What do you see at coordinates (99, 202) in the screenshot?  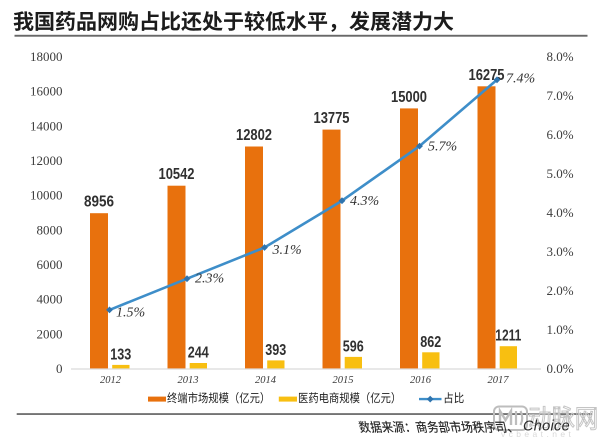 I see `svg-text: 8956` at bounding box center [99, 202].